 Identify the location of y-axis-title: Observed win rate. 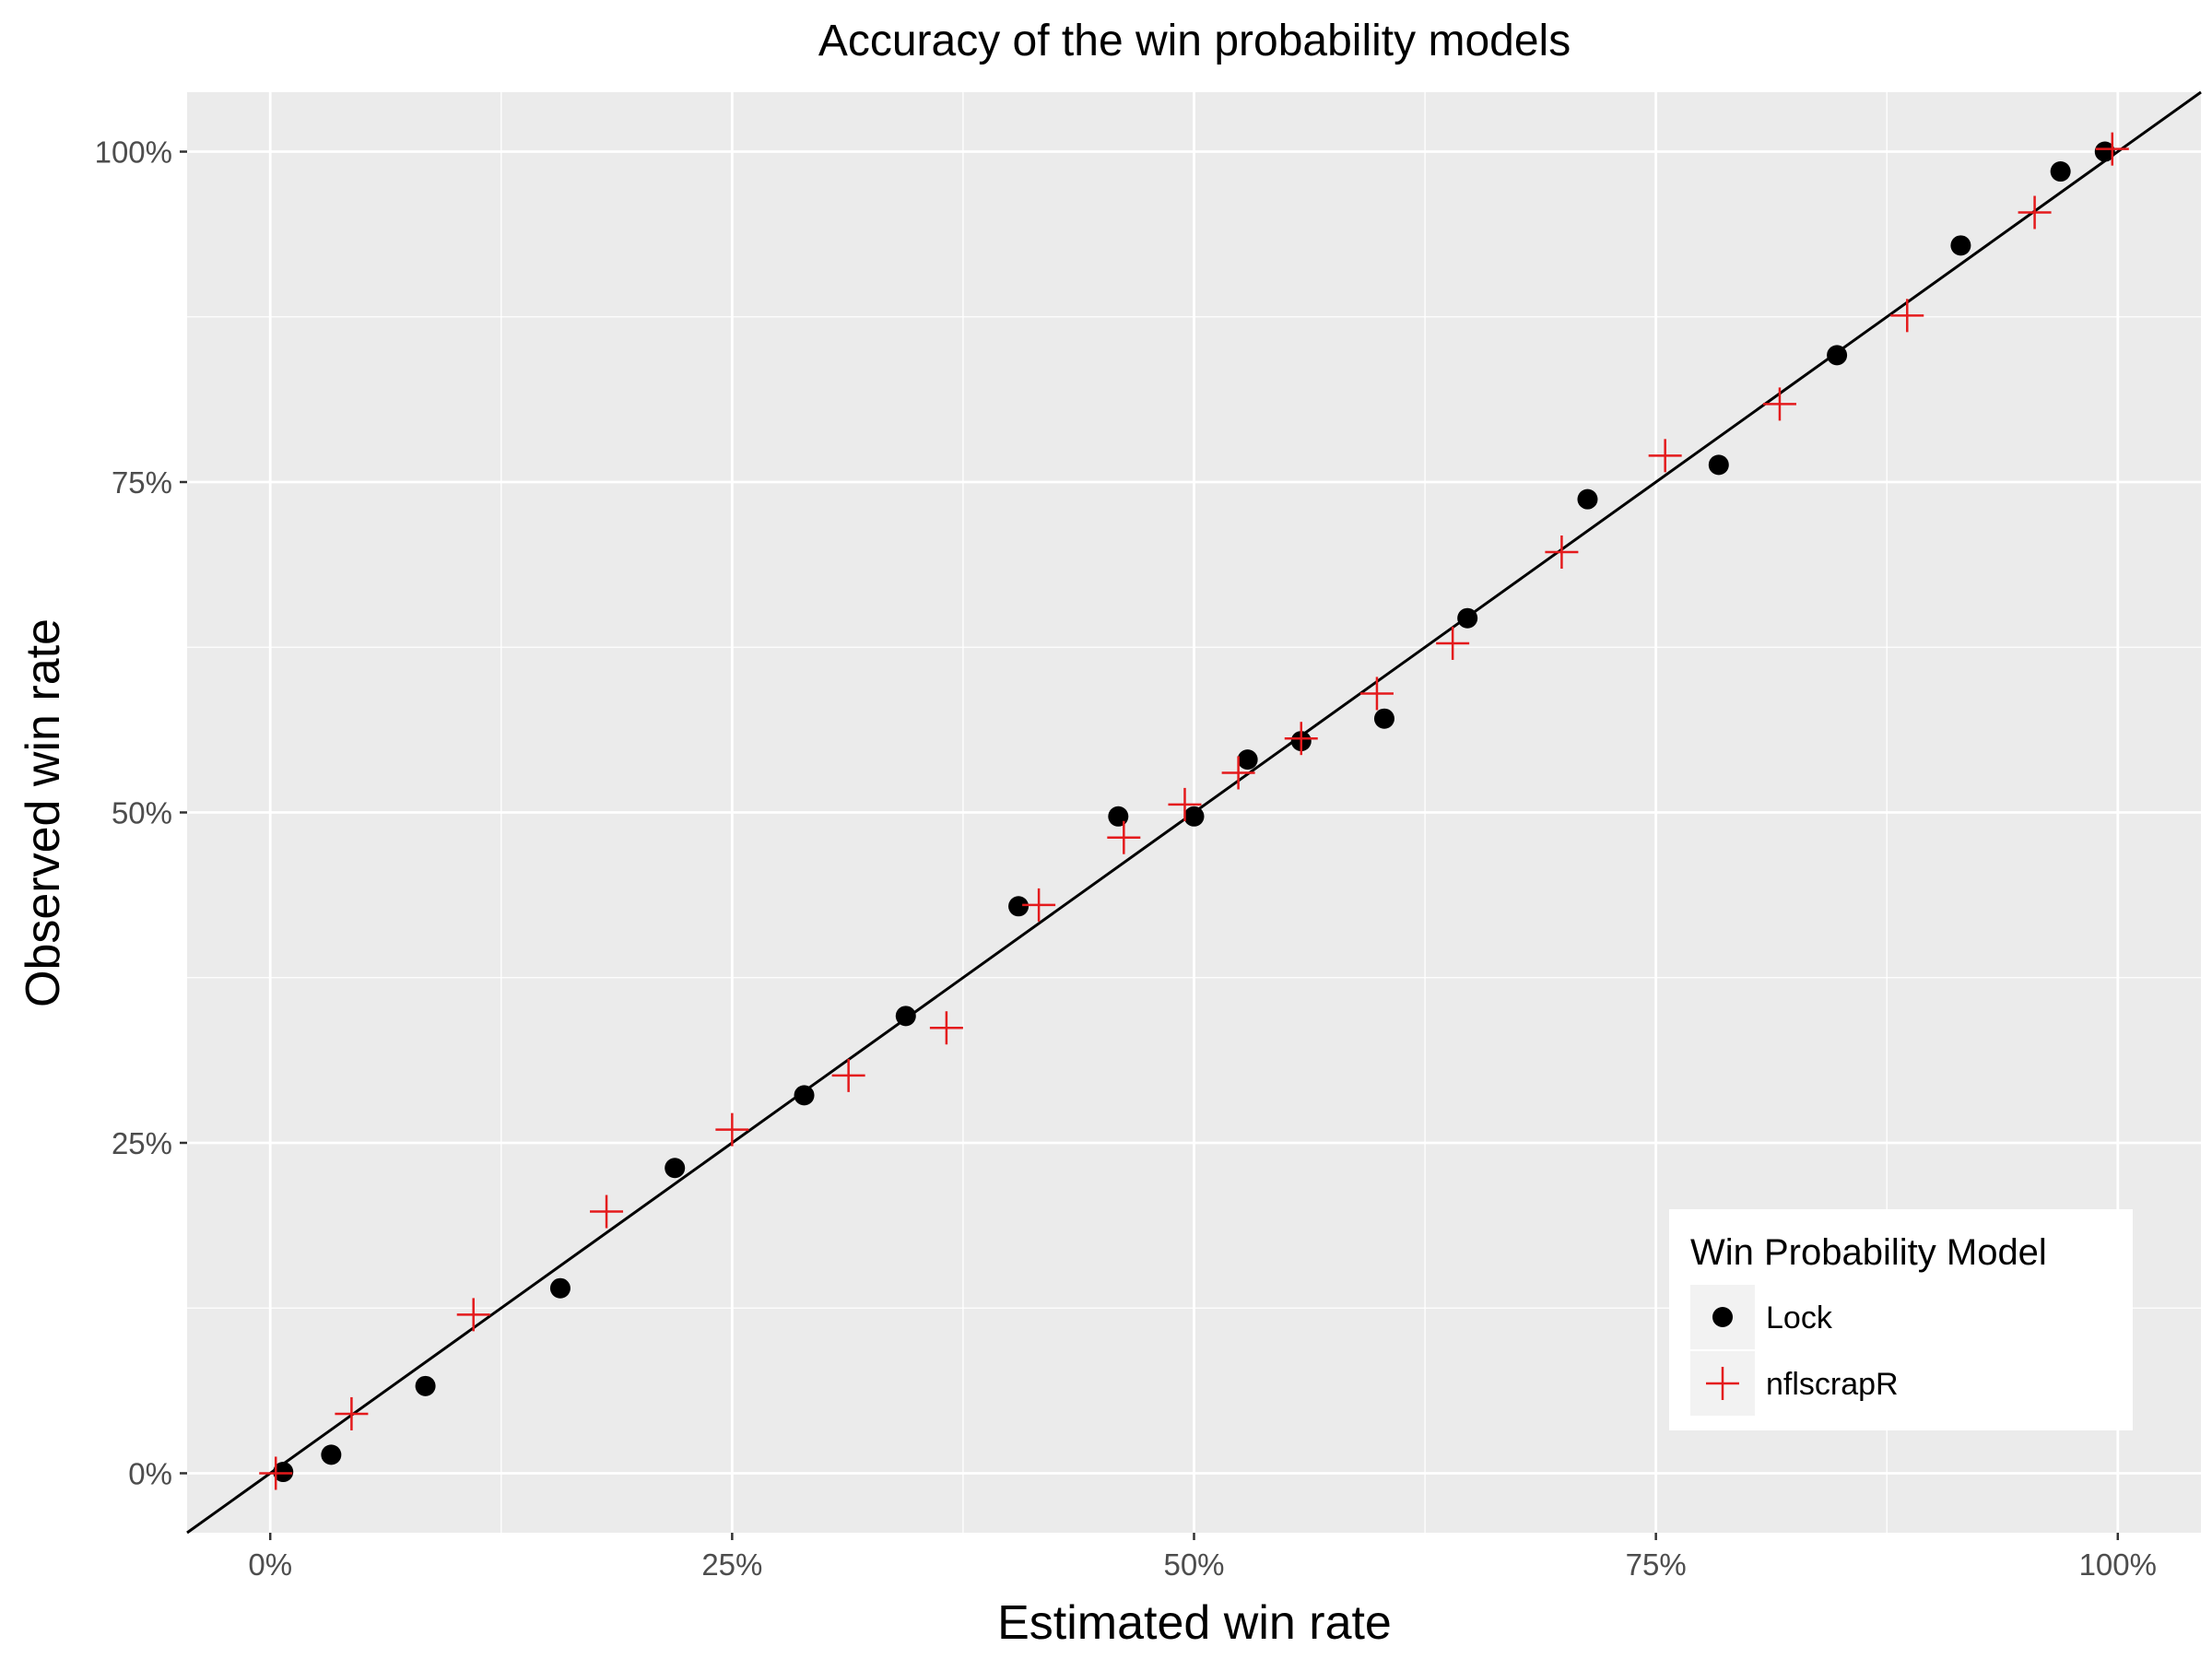
(43, 812).